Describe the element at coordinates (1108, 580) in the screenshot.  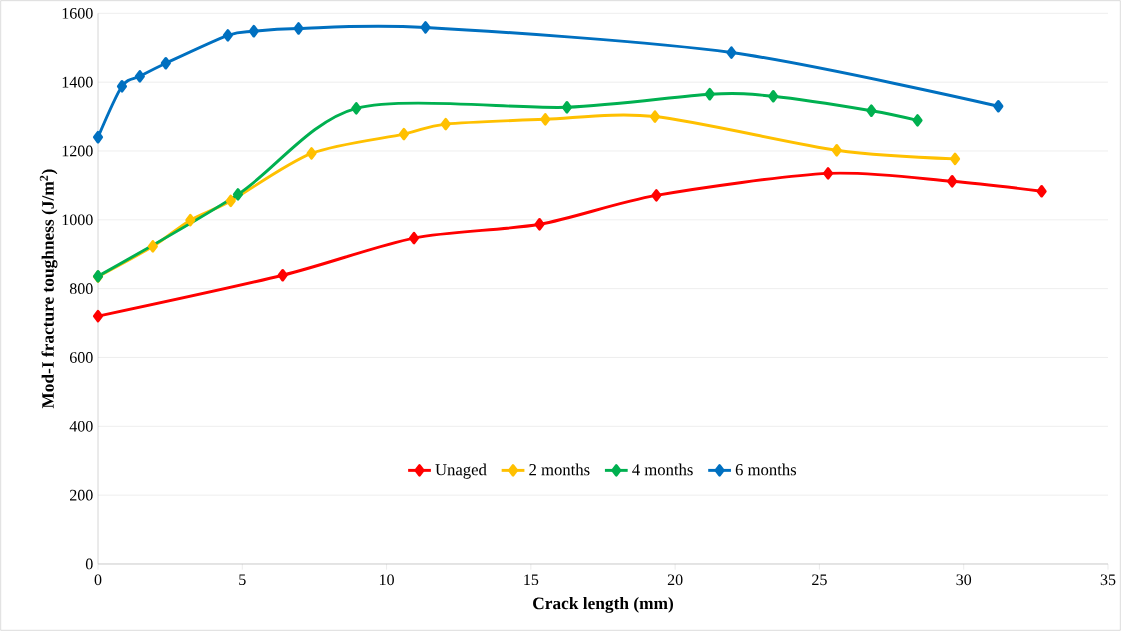
I see `x-tick-label: 35` at that location.